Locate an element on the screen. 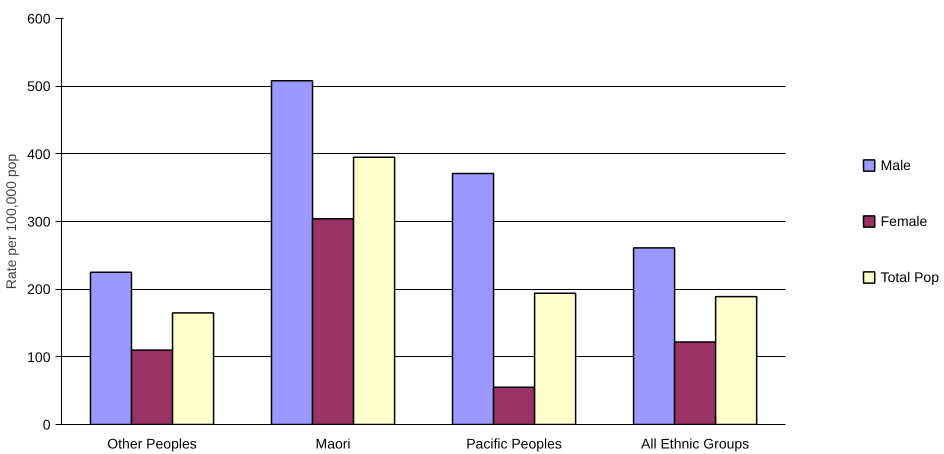 The width and height of the screenshot is (944, 454). y-tick-label: 600 is located at coordinates (39, 18).